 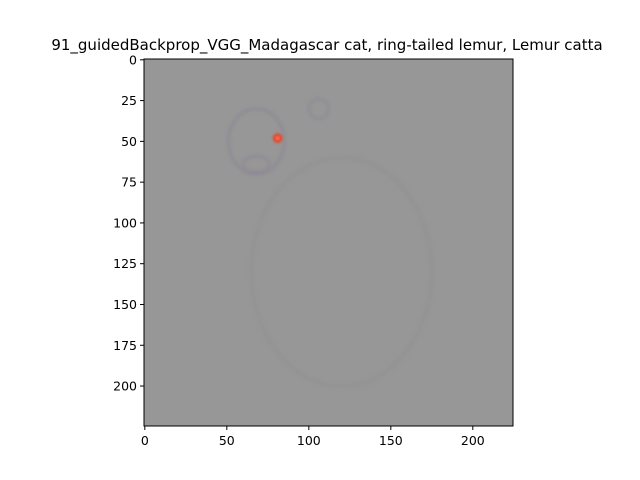 What do you see at coordinates (277, 138) in the screenshot?
I see `feature-eye-hotspot` at bounding box center [277, 138].